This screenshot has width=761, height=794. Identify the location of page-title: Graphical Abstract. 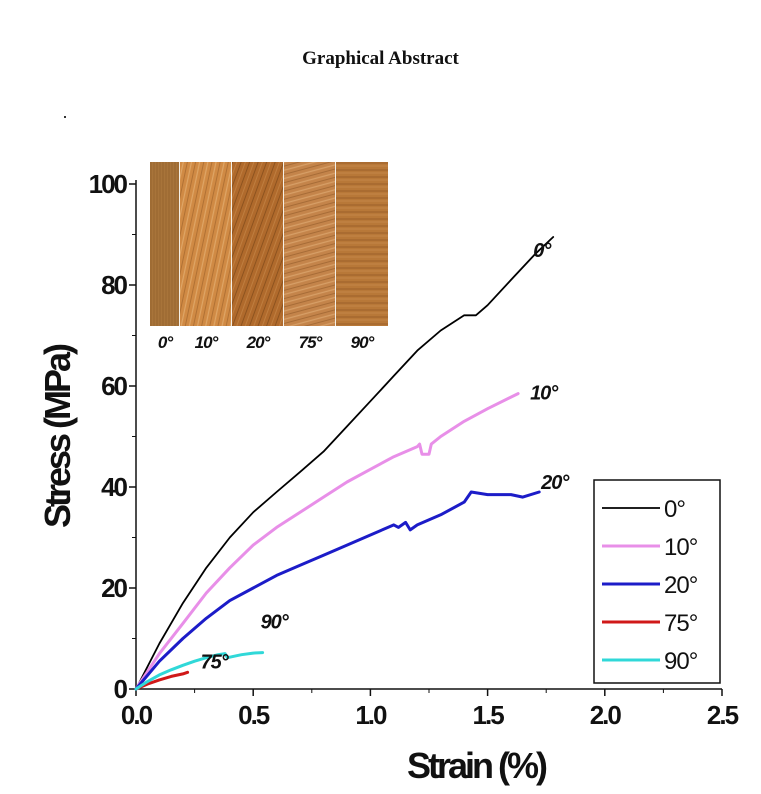
(380, 58).